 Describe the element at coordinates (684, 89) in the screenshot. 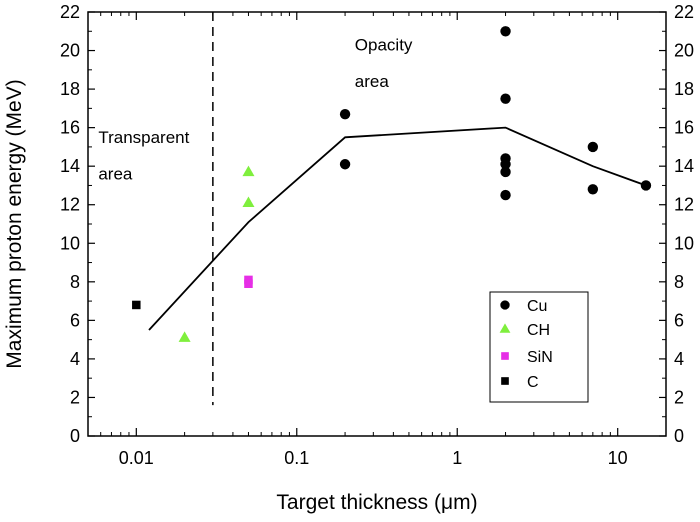

I see `y-tick-label-right: 18` at that location.